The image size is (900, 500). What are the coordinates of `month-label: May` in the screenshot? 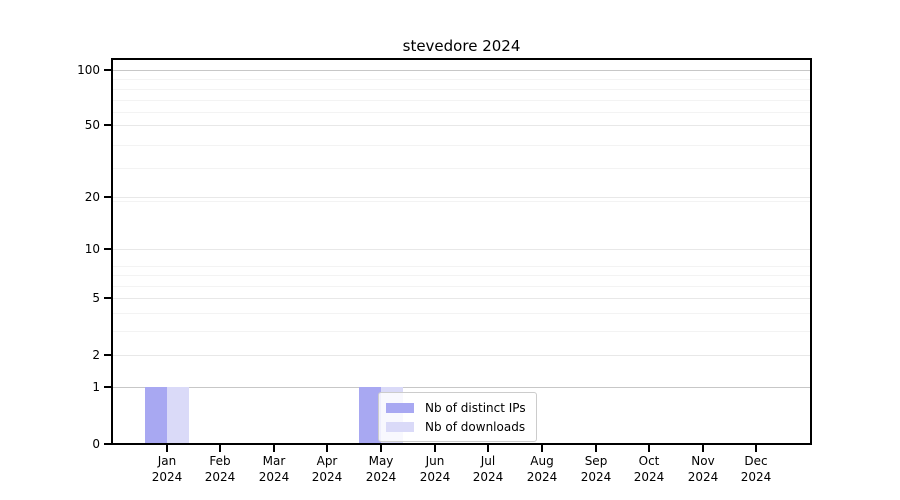 It's located at (381, 461).